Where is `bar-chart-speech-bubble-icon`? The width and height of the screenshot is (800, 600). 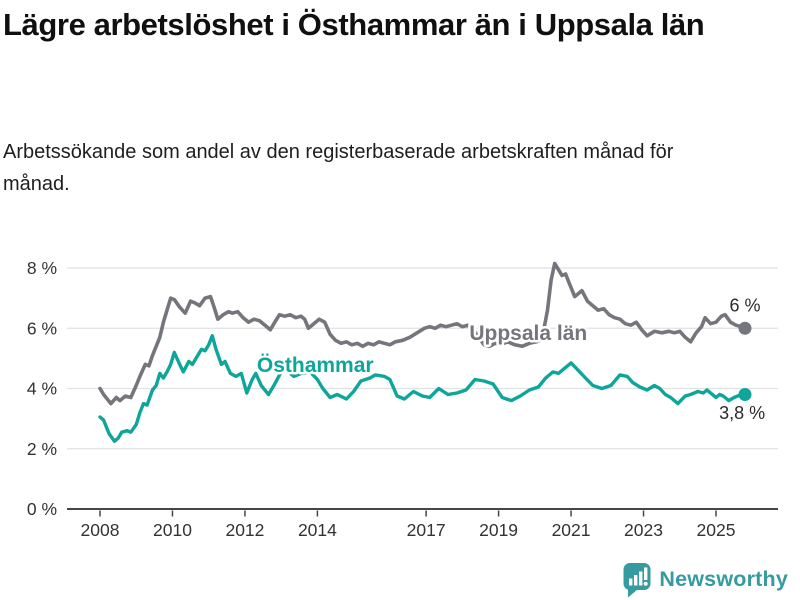 bar-chart-speech-bubble-icon is located at coordinates (637, 580).